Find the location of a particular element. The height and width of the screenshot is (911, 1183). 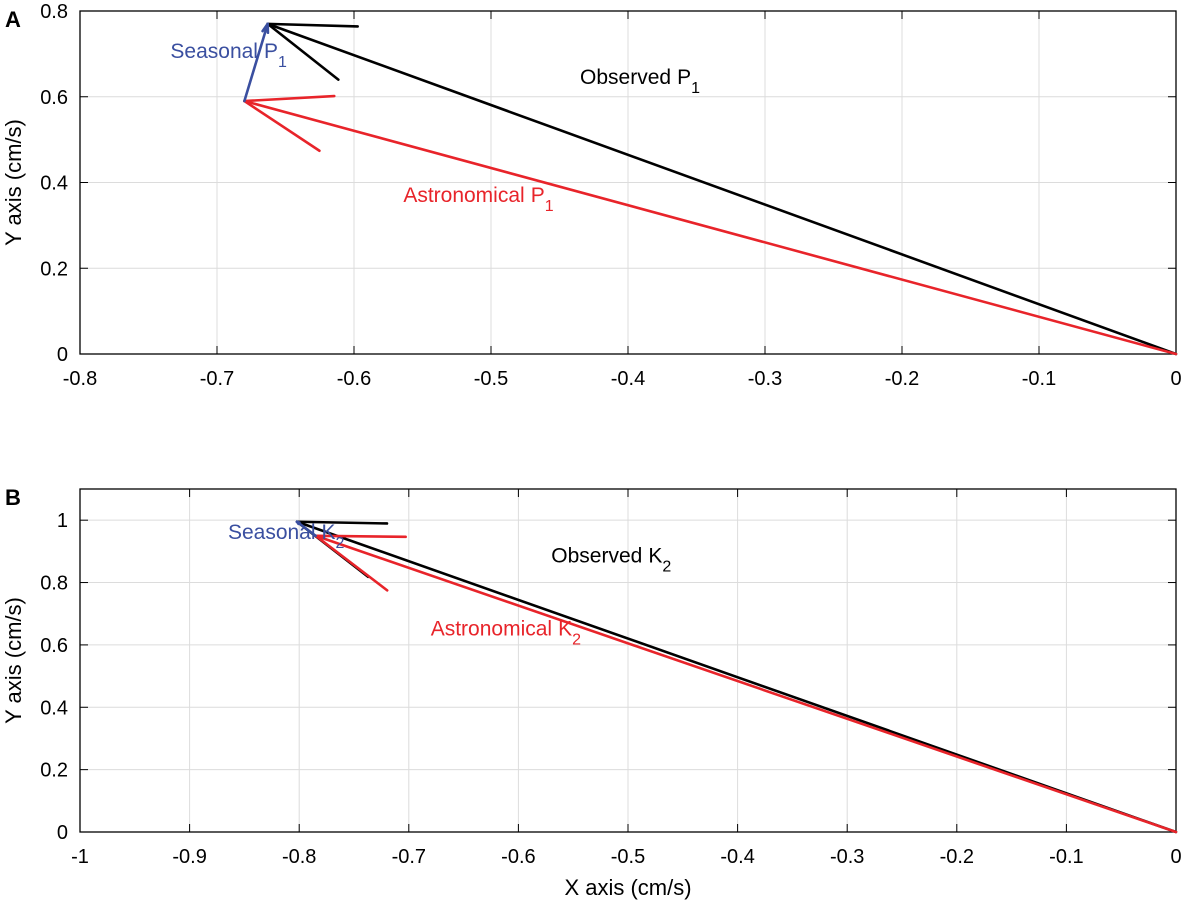

vector-label: Astronomical P1 is located at coordinates (478, 199).